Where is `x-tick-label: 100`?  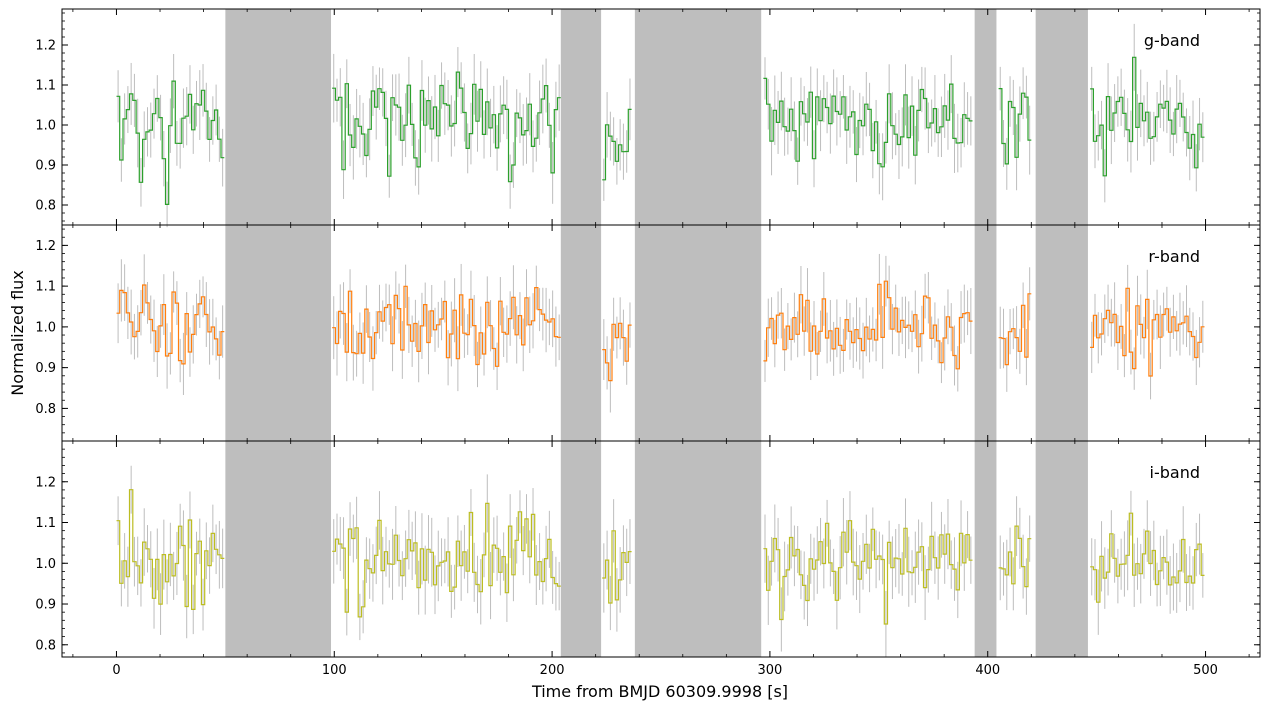 x-tick-label: 100 is located at coordinates (334, 670).